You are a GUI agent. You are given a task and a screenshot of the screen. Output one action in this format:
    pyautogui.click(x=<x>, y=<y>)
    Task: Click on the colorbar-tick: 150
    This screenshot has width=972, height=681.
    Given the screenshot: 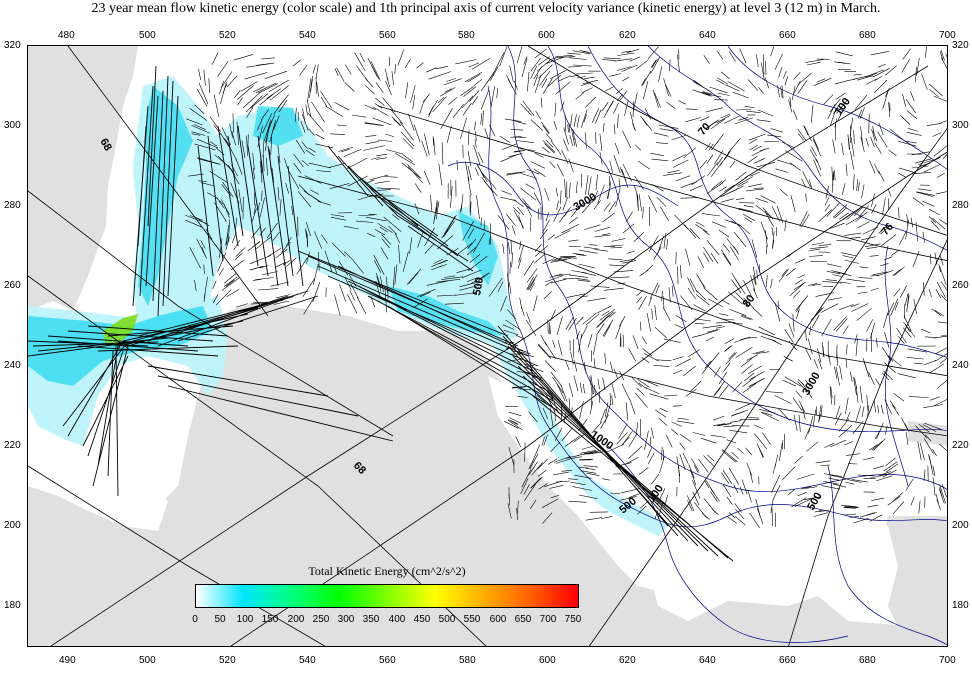 What is the action you would take?
    pyautogui.click(x=270, y=619)
    